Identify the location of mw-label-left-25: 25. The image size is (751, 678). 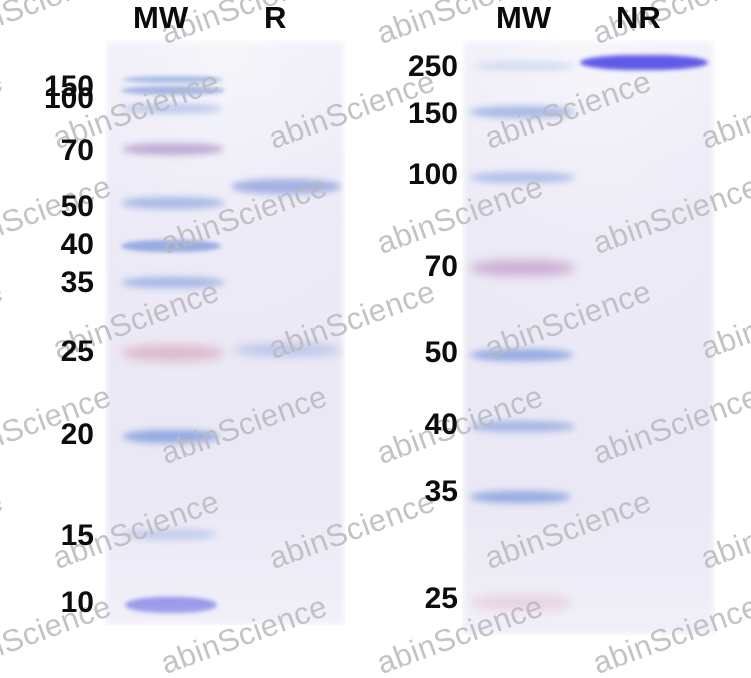
(77, 351).